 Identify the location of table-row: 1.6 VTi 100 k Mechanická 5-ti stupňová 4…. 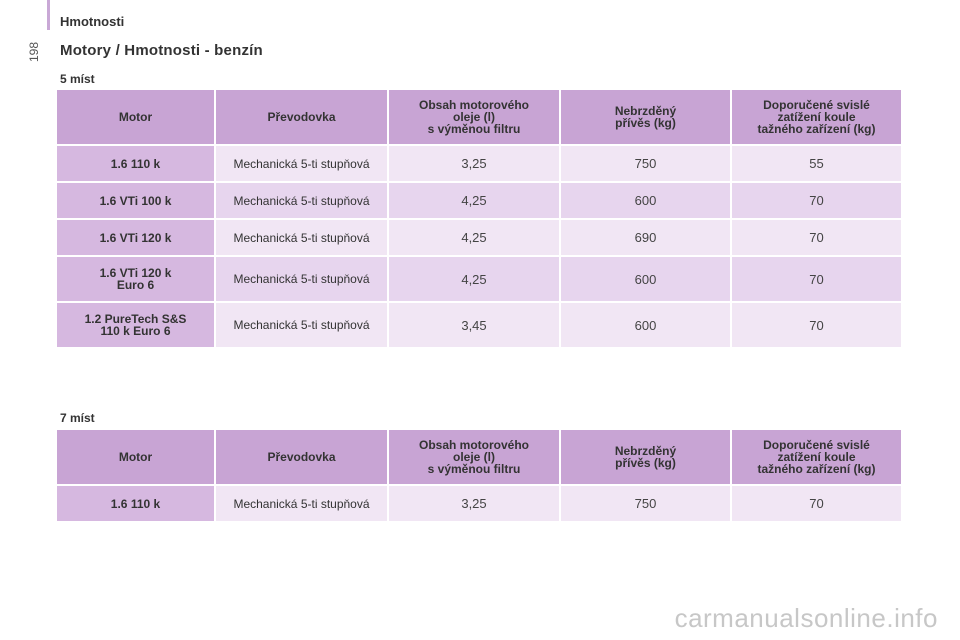
(480, 201).